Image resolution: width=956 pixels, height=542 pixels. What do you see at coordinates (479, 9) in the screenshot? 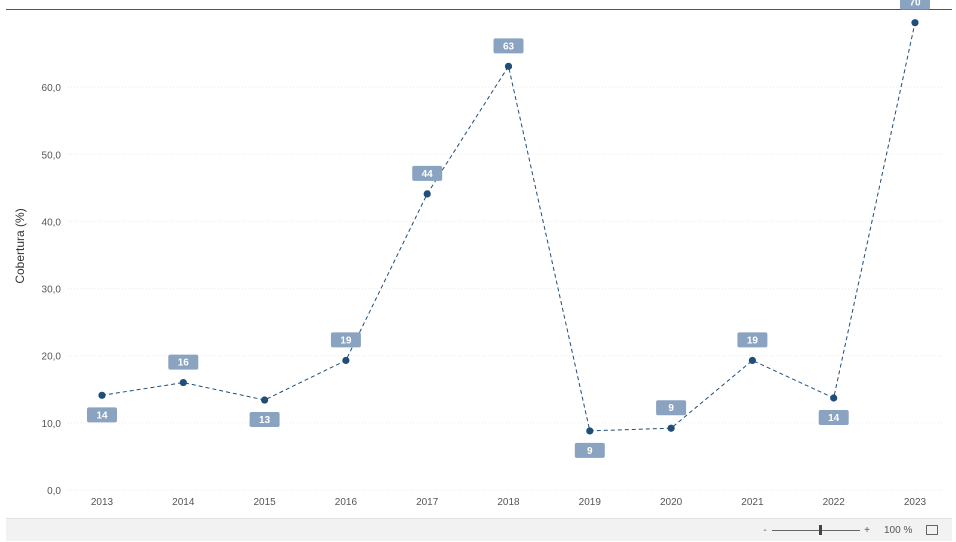
I see `top-border-line` at bounding box center [479, 9].